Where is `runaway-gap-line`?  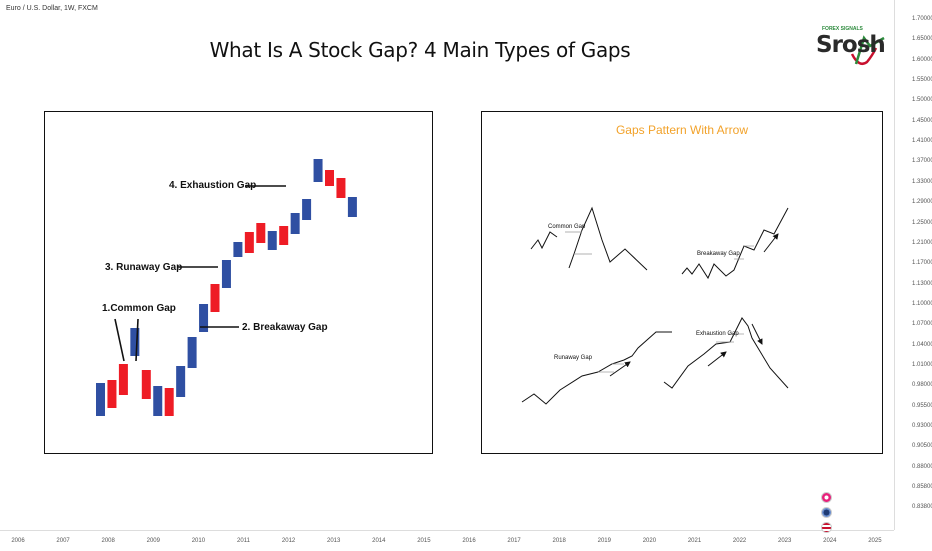 runaway-gap-line is located at coordinates (596, 368).